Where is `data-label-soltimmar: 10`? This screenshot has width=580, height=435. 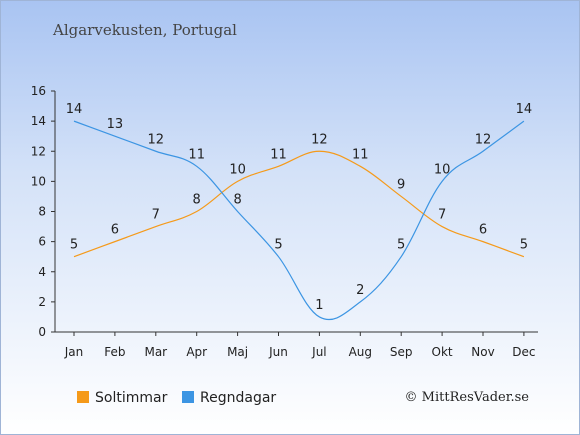 data-label-soltimmar: 10 is located at coordinates (237, 169).